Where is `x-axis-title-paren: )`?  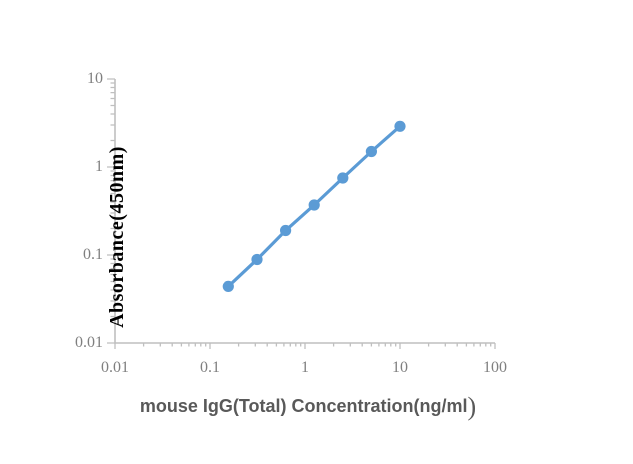 x-axis-title-paren: ) is located at coordinates (472, 406).